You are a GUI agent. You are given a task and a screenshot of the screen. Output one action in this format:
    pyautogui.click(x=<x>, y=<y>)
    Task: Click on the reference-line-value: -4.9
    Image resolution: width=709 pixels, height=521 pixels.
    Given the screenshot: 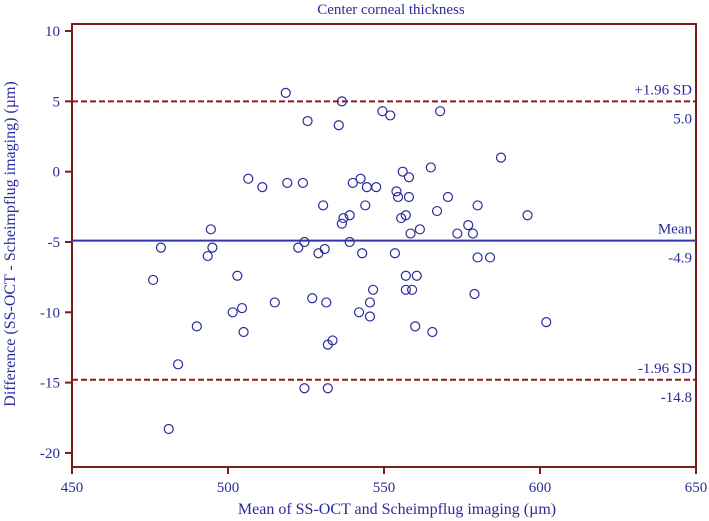 What is the action you would take?
    pyautogui.click(x=680, y=259)
    